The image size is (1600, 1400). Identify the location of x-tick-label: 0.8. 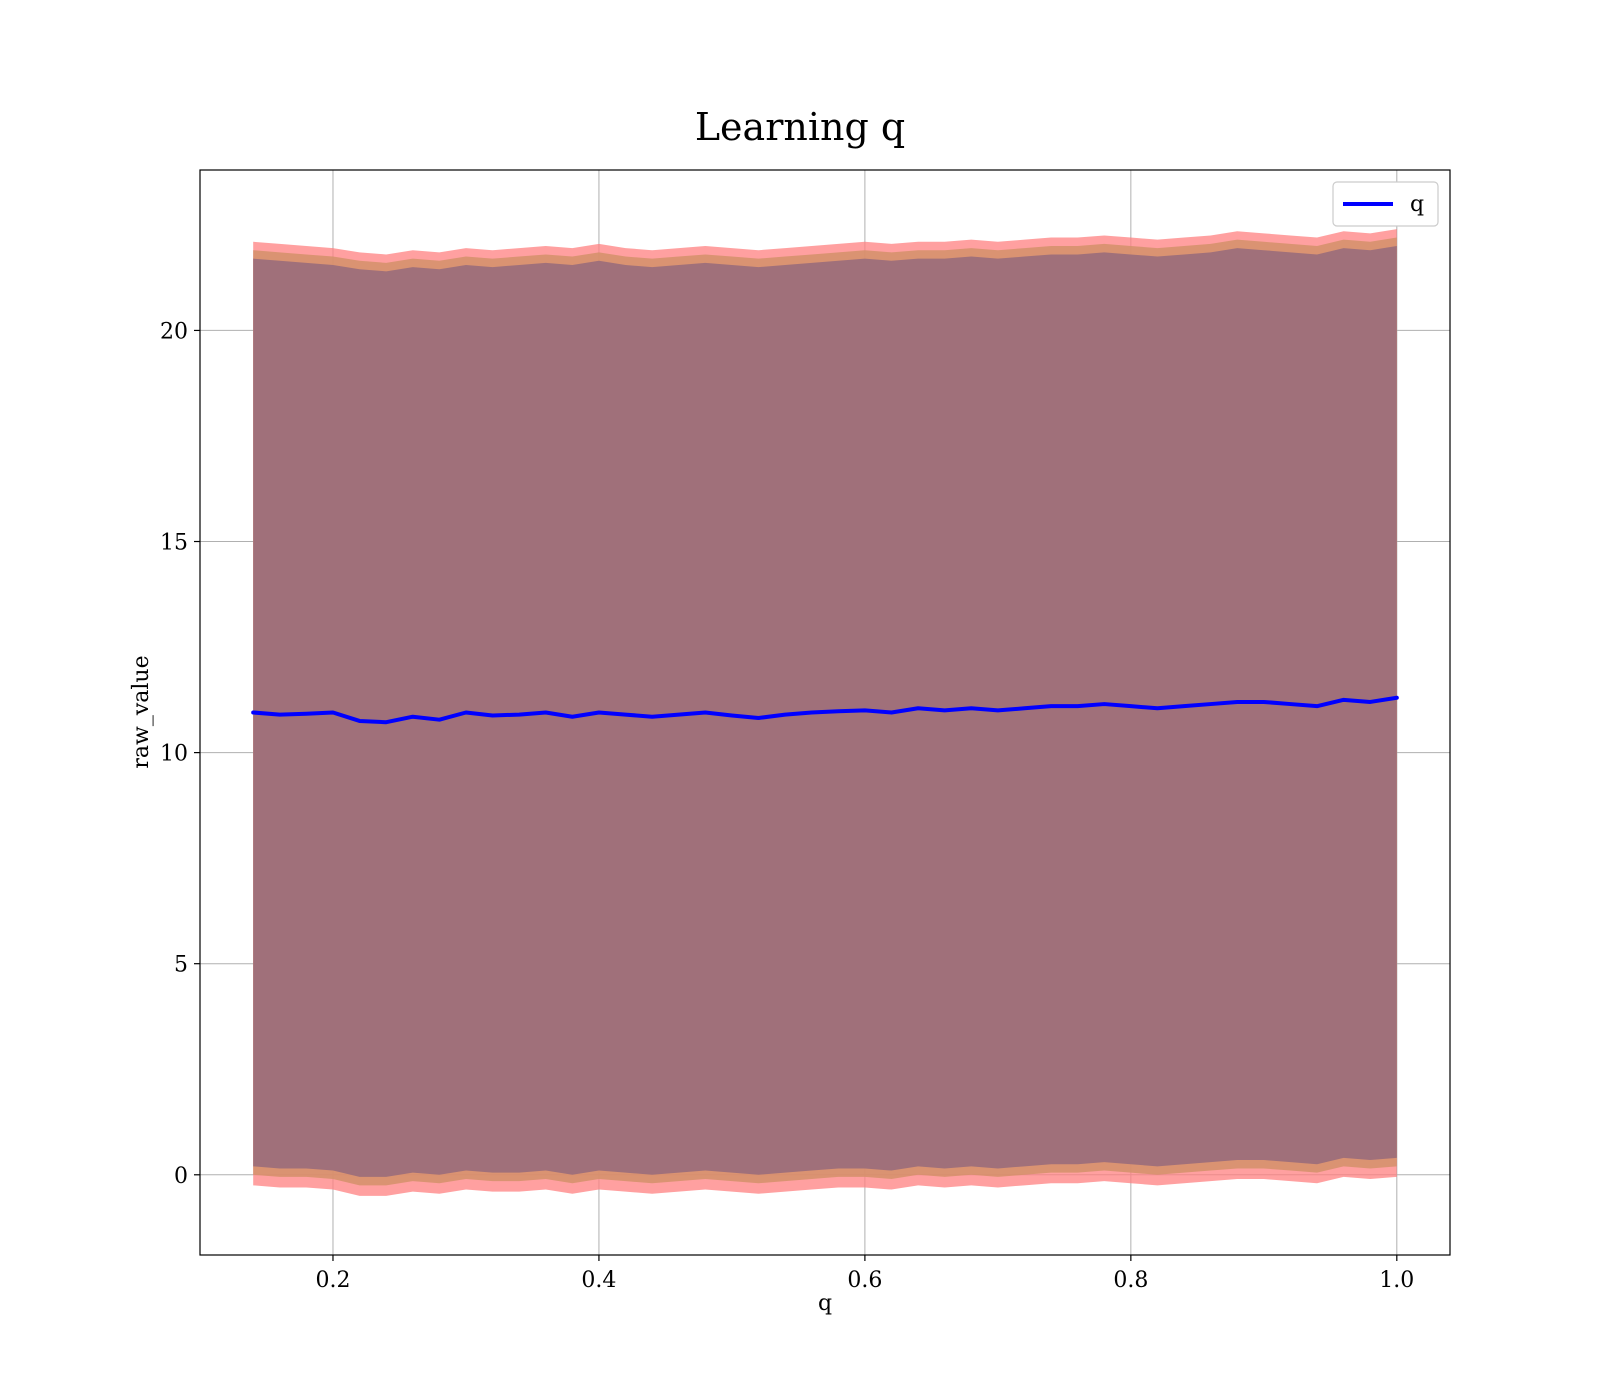
(1130, 1280).